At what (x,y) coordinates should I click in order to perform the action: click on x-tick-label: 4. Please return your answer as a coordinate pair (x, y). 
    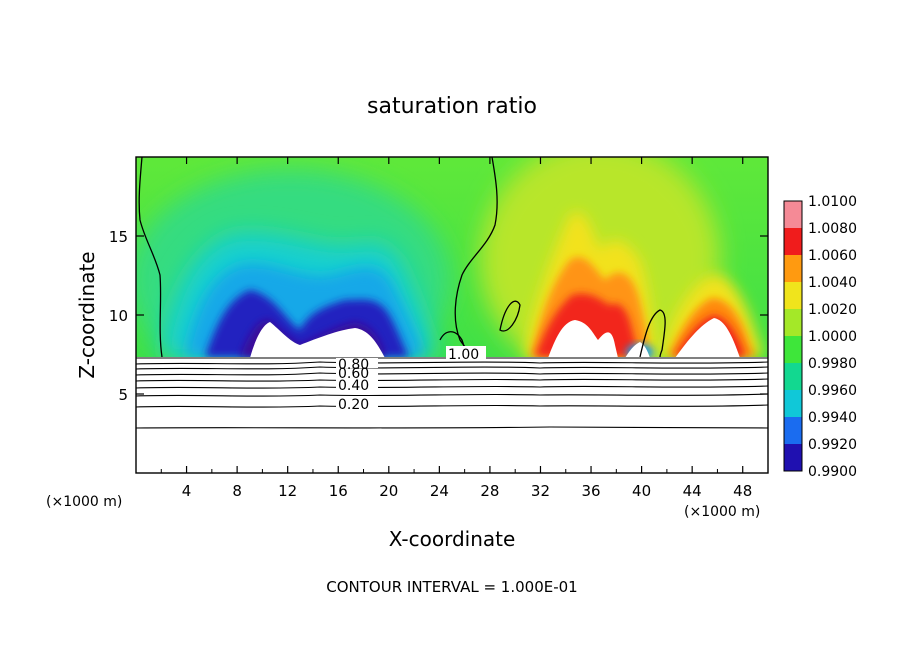
    Looking at the image, I should click on (187, 491).